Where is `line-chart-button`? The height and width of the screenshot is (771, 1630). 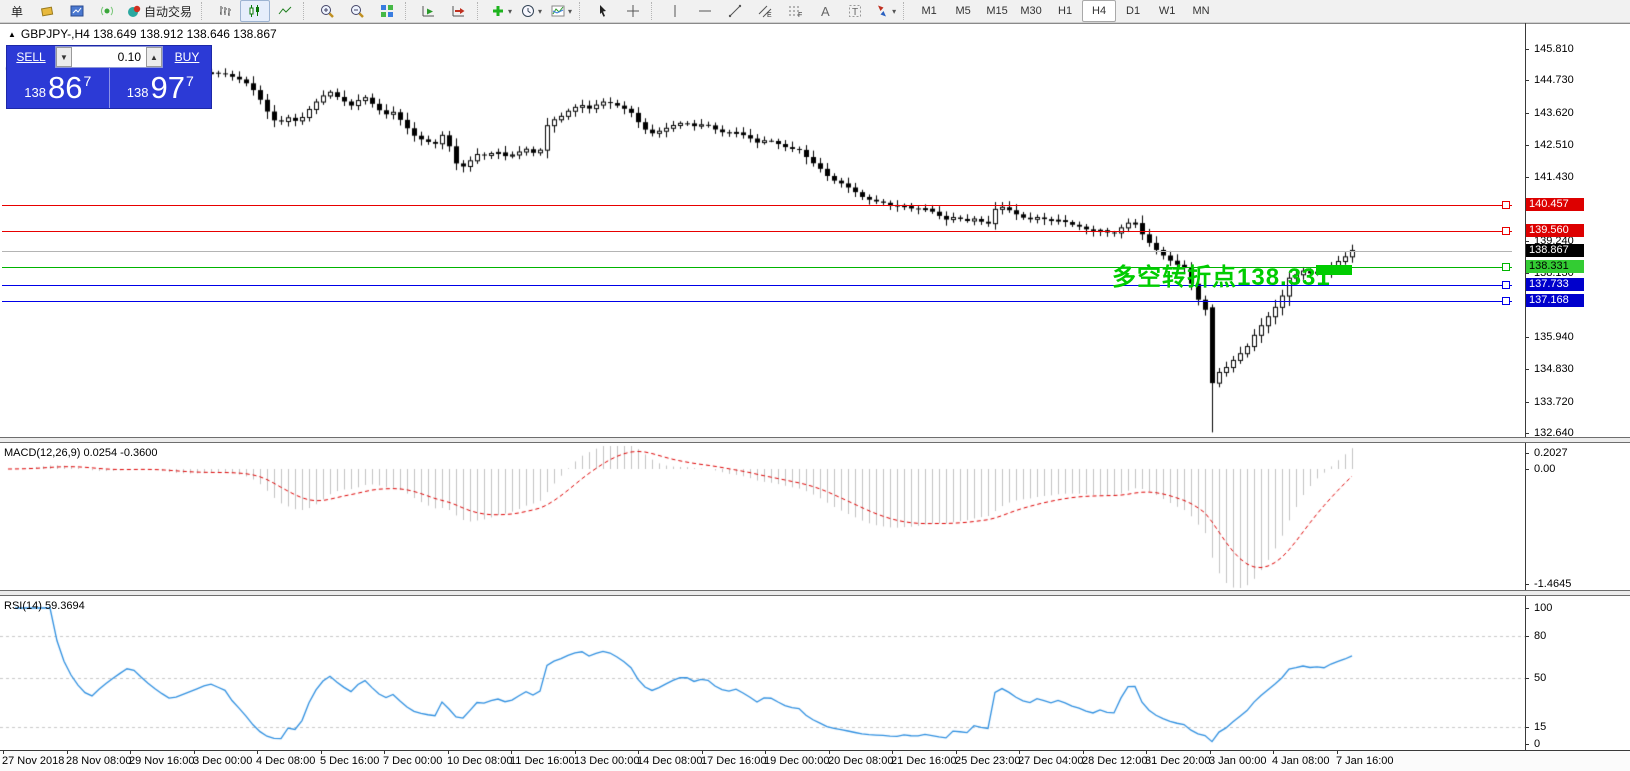 line-chart-button is located at coordinates (285, 11).